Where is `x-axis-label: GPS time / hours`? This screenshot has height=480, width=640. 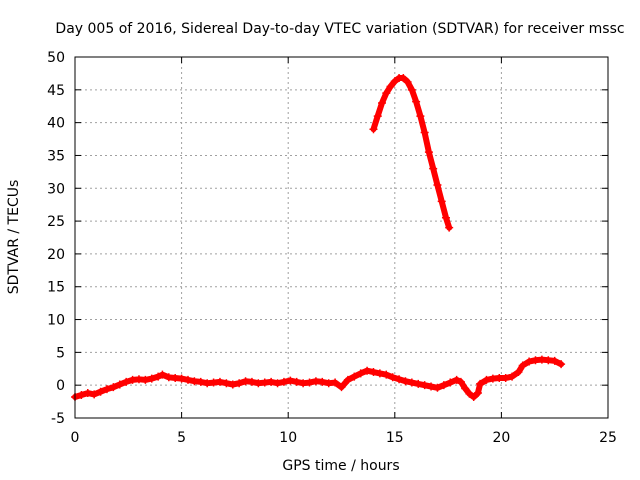 x-axis-label: GPS time / hours is located at coordinates (340, 466).